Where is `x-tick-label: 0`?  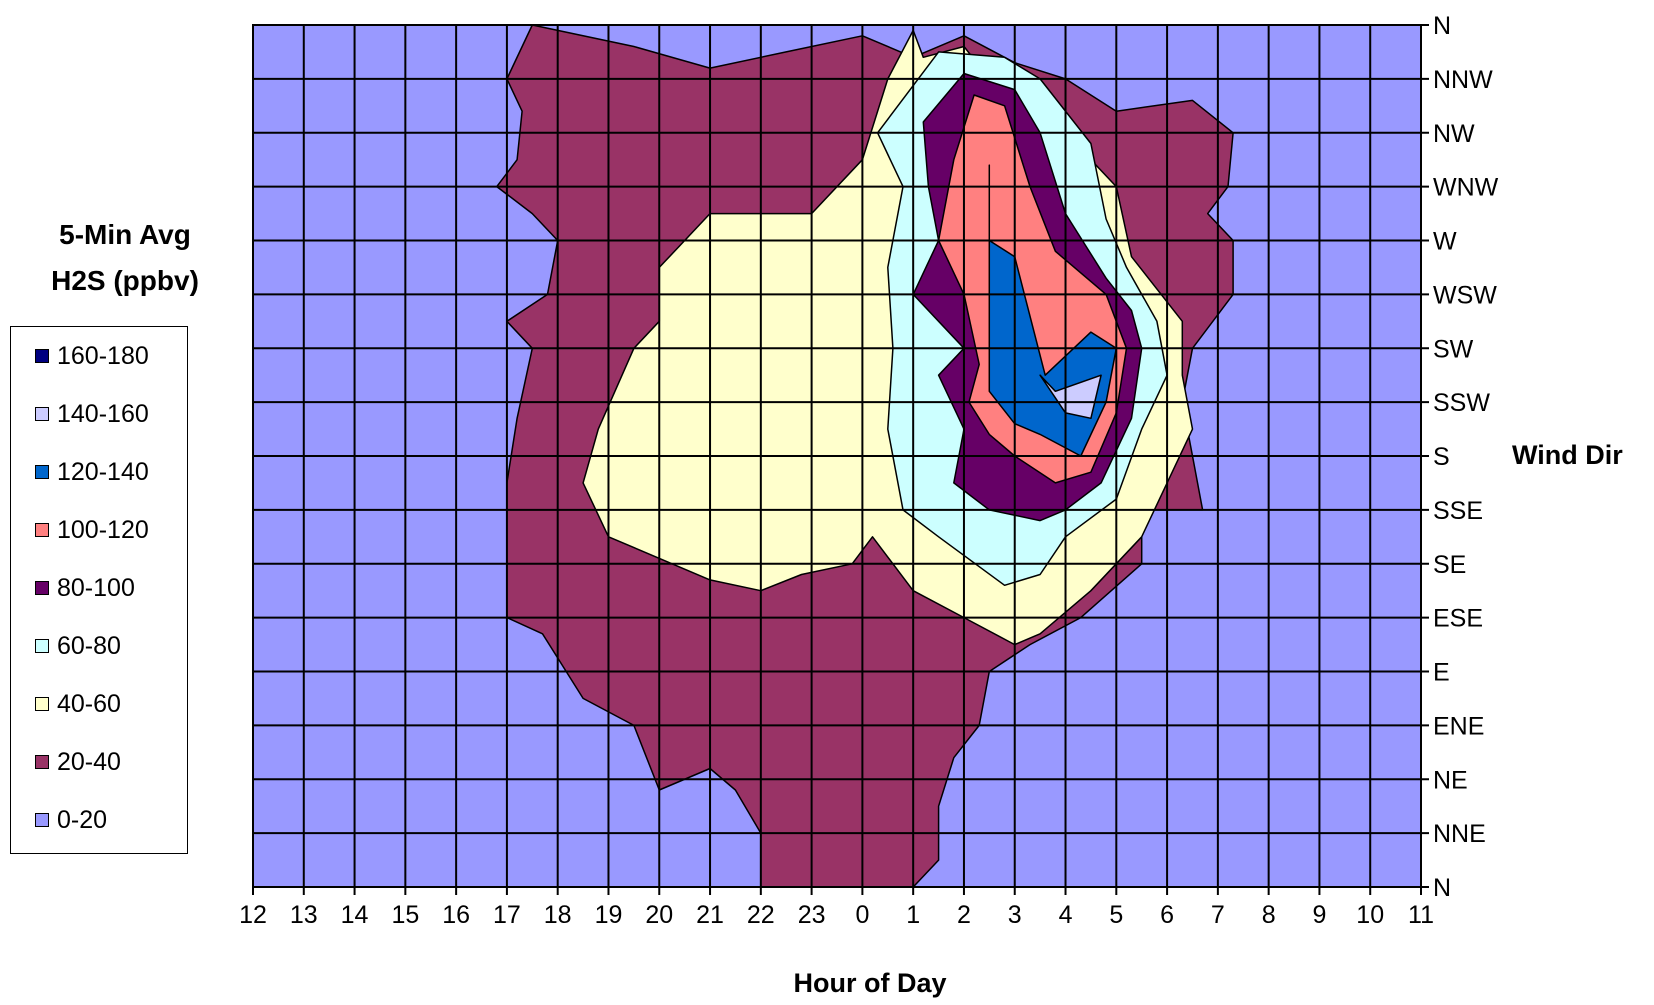
x-tick-label: 0 is located at coordinates (862, 915).